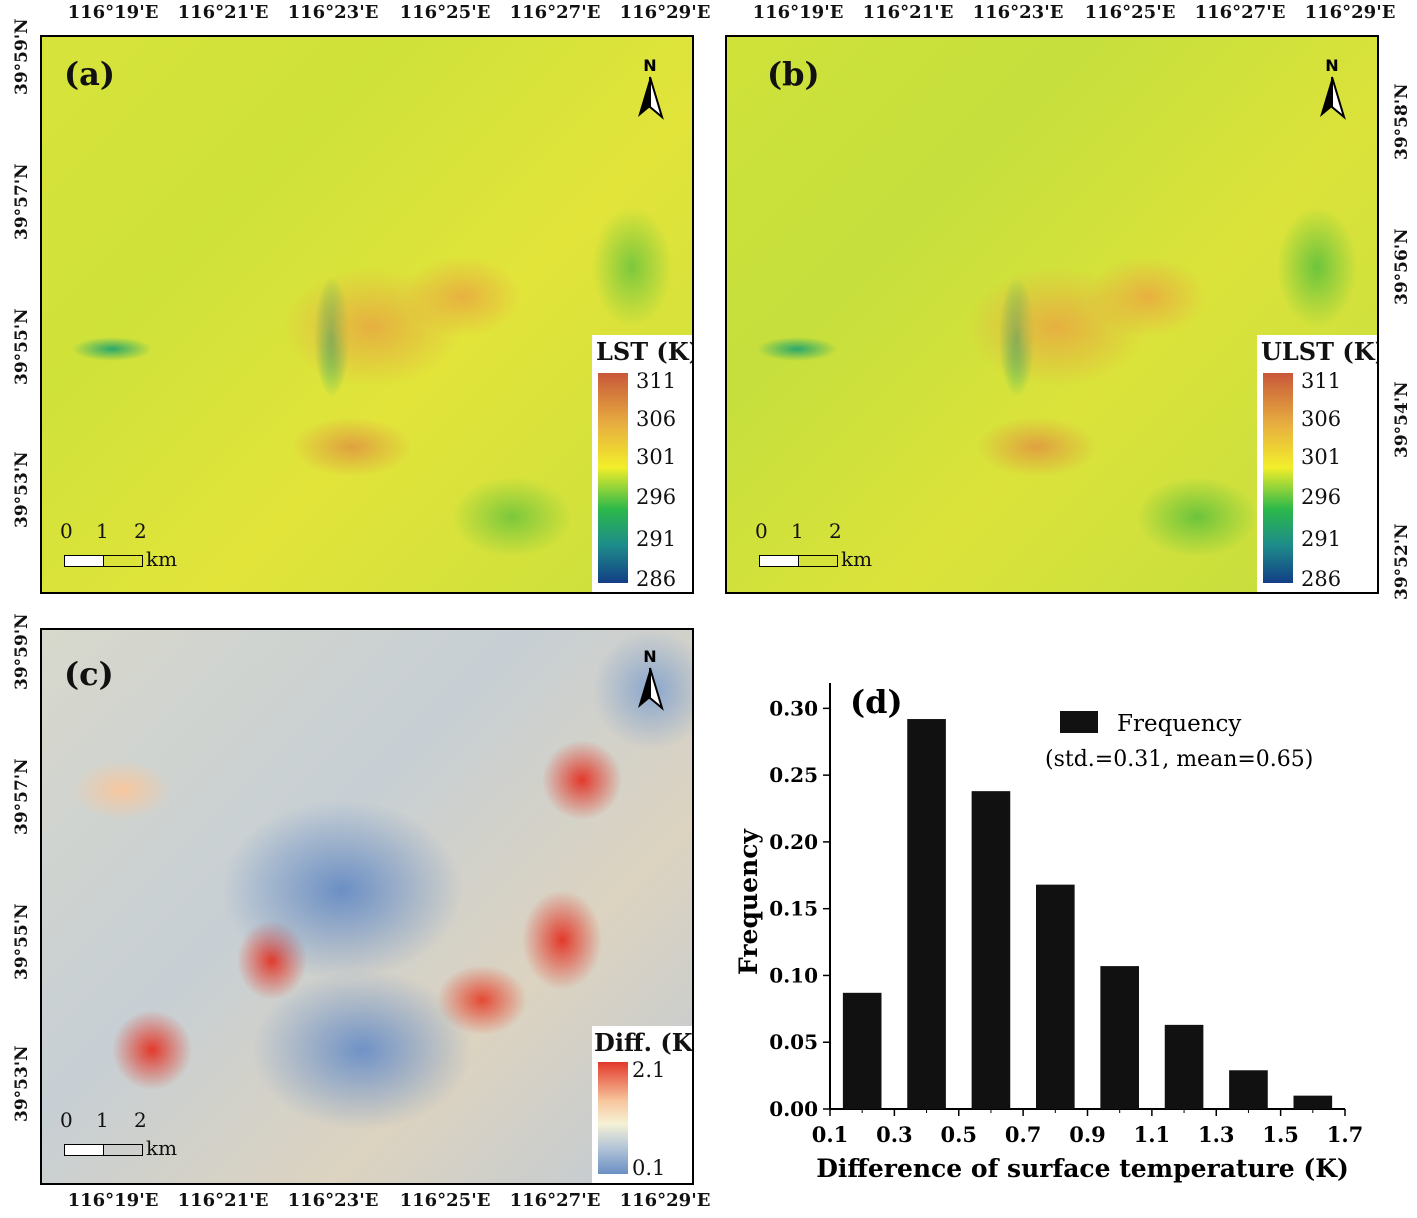 Image resolution: width=1417 pixels, height=1218 pixels. What do you see at coordinates (1402, 419) in the screenshot?
I see `lat-tick: 39°54'N` at bounding box center [1402, 419].